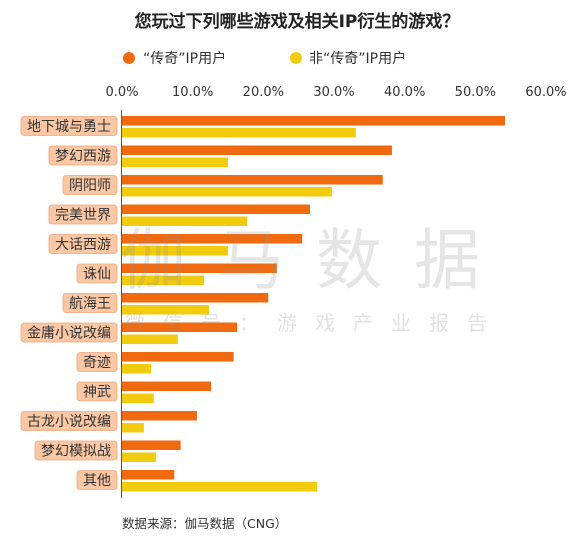 The width and height of the screenshot is (580, 545). I want to click on source-note: 数据来源：伽马数据（CNG）, so click(204, 523).